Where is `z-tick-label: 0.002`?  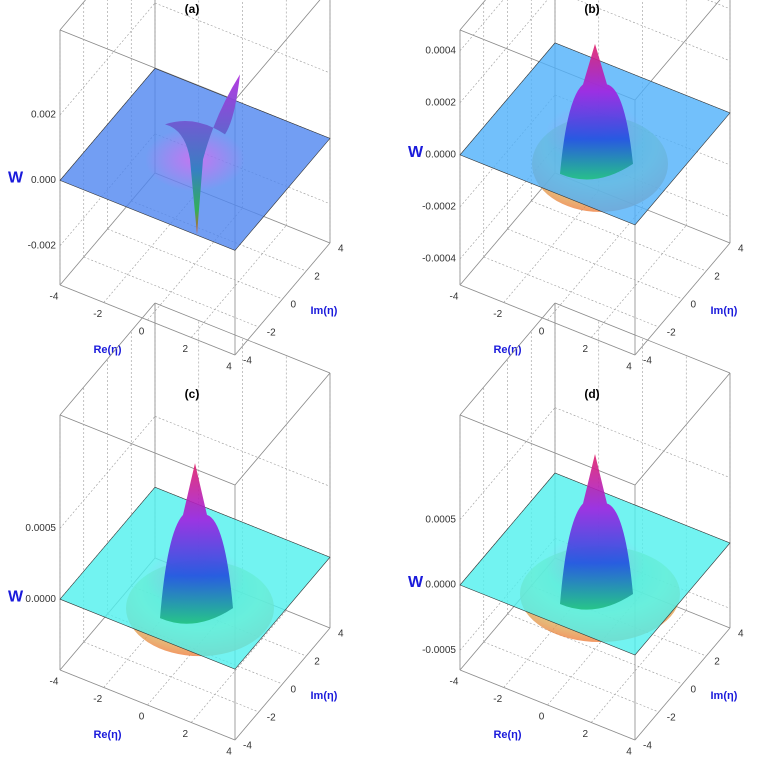 z-tick-label: 0.002 is located at coordinates (43, 115).